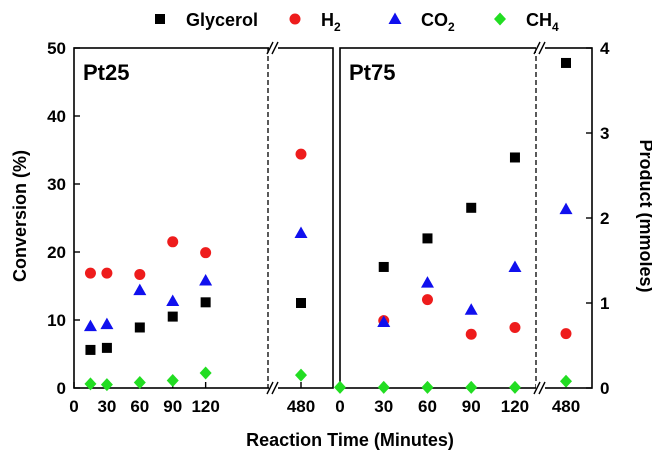 This screenshot has width=652, height=458. I want to click on y-axis-left-title: Conversion (%), so click(20, 216).